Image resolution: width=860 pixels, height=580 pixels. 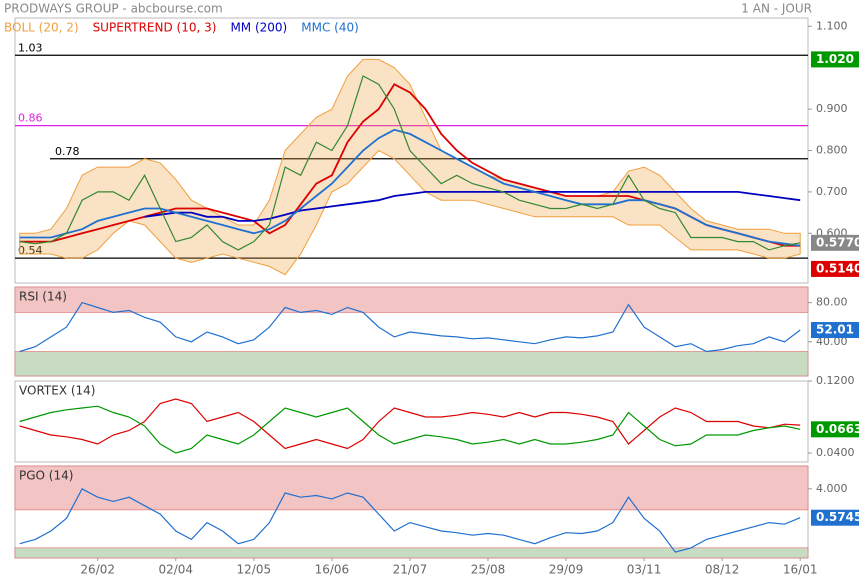 What do you see at coordinates (46, 476) in the screenshot?
I see `panel-title: PGO (14)` at bounding box center [46, 476].